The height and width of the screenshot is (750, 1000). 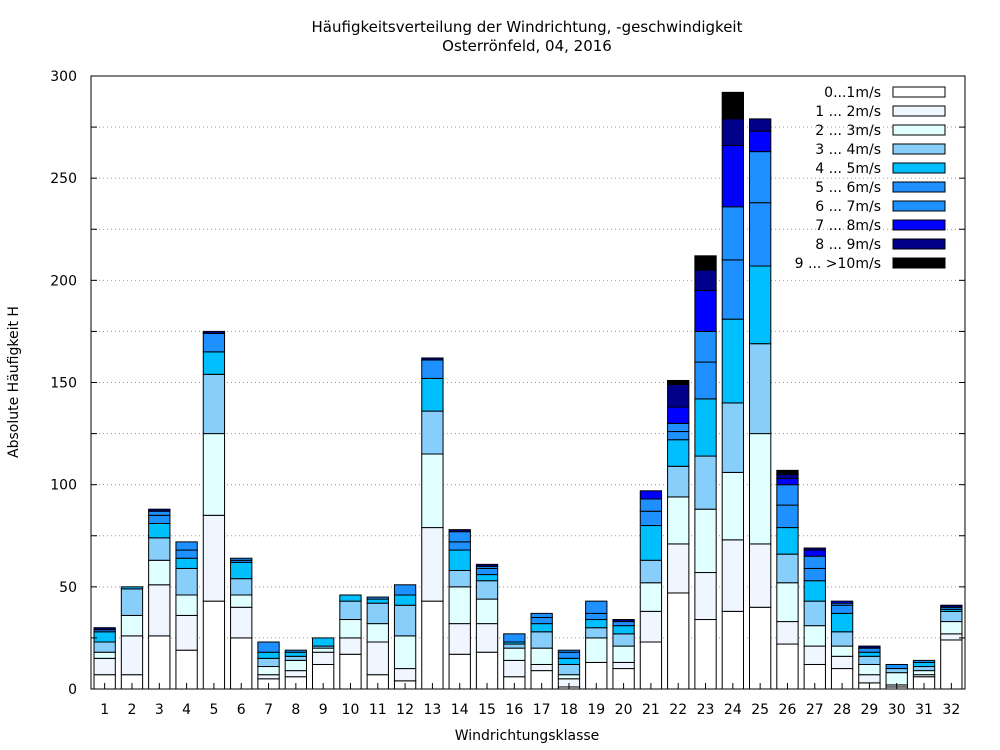 What do you see at coordinates (848, 207) in the screenshot?
I see `legend-label: 6 ... 7m/s` at bounding box center [848, 207].